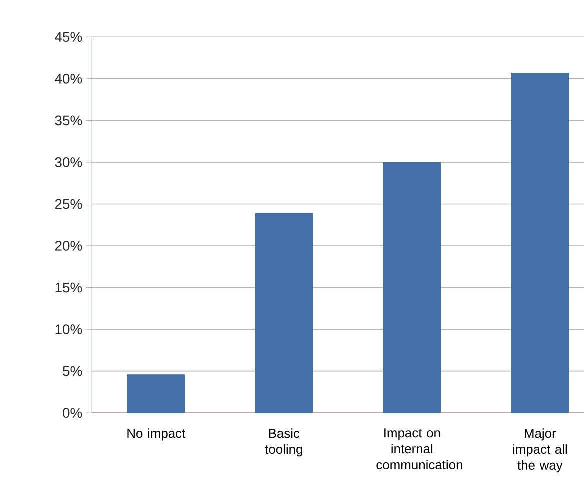 The height and width of the screenshot is (490, 584). What do you see at coordinates (69, 329) in the screenshot?
I see `y-tick-label: 10%` at bounding box center [69, 329].